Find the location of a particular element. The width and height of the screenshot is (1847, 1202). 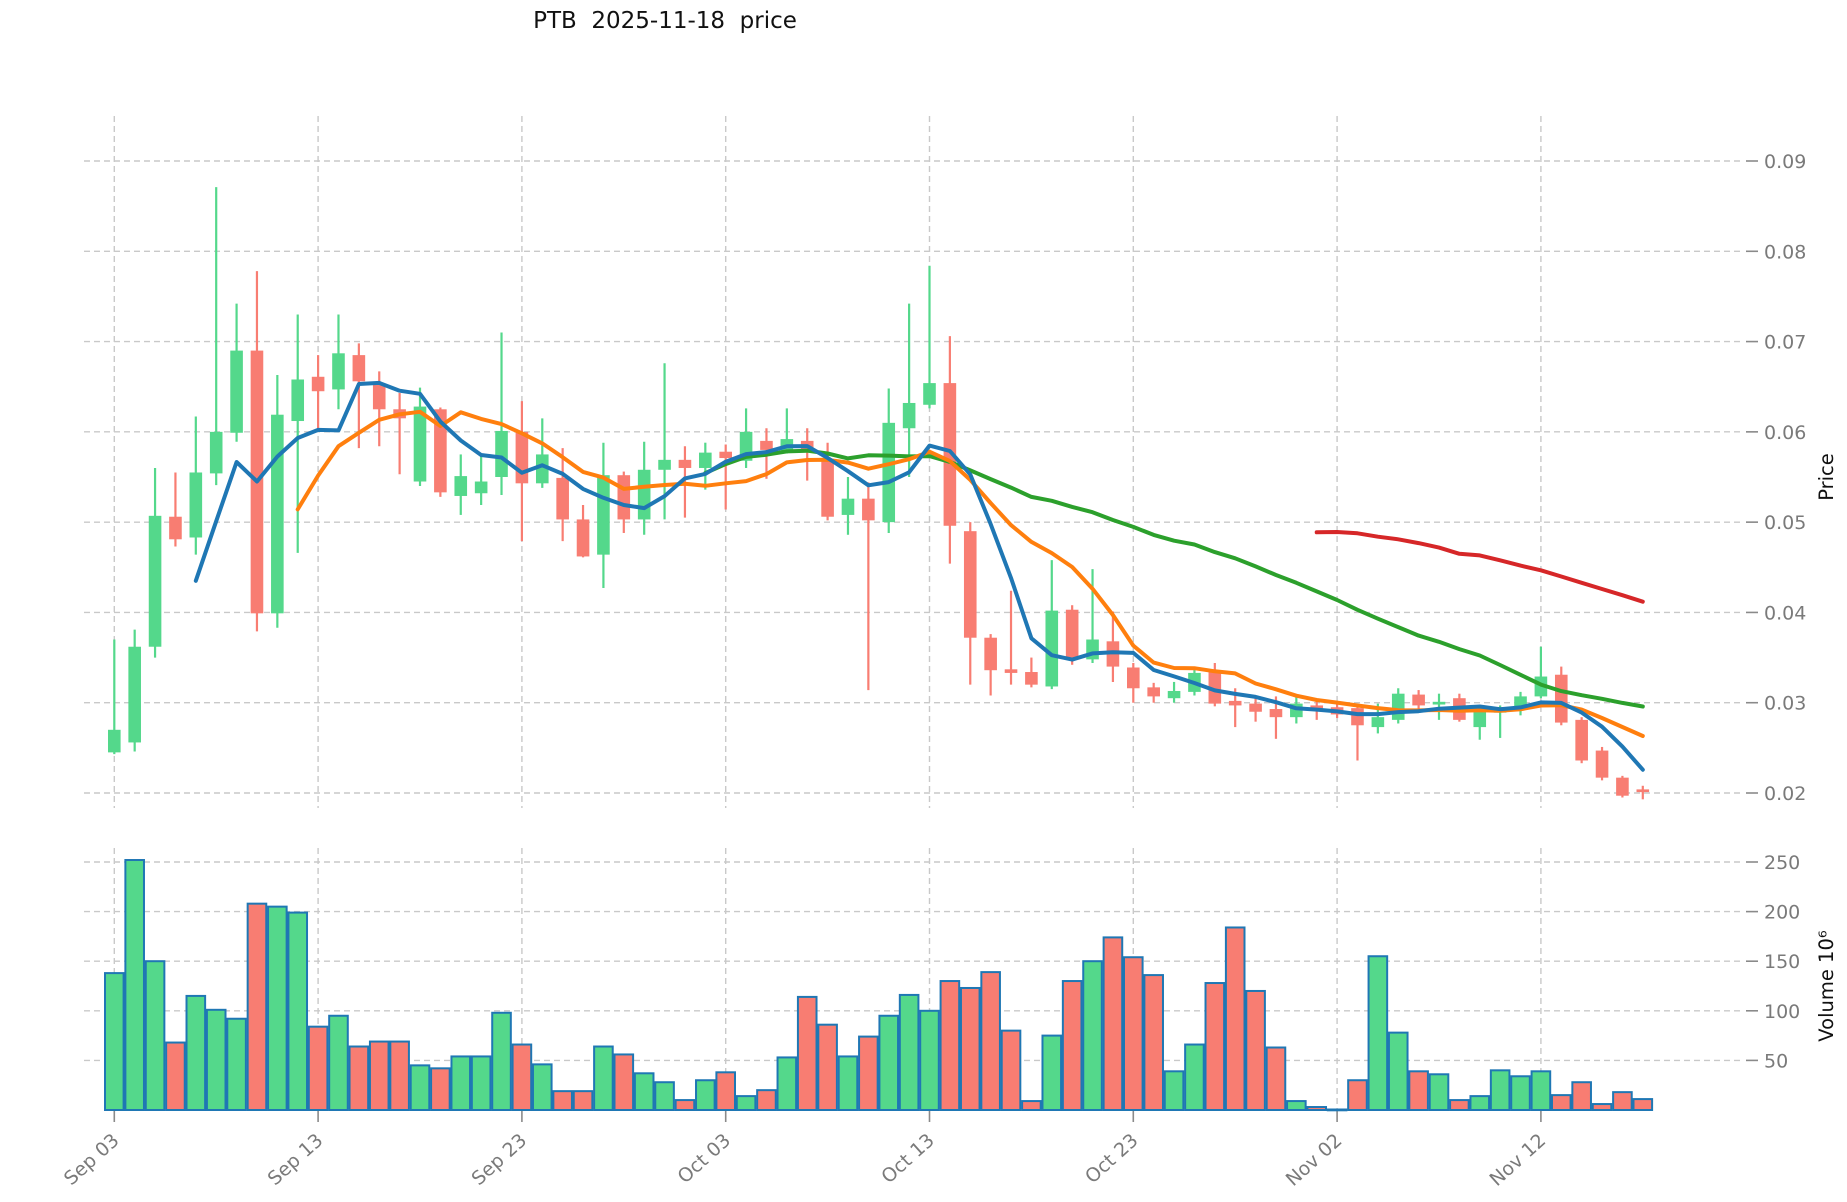

date-tick-label: Oct 23 is located at coordinates (1112, 1158).